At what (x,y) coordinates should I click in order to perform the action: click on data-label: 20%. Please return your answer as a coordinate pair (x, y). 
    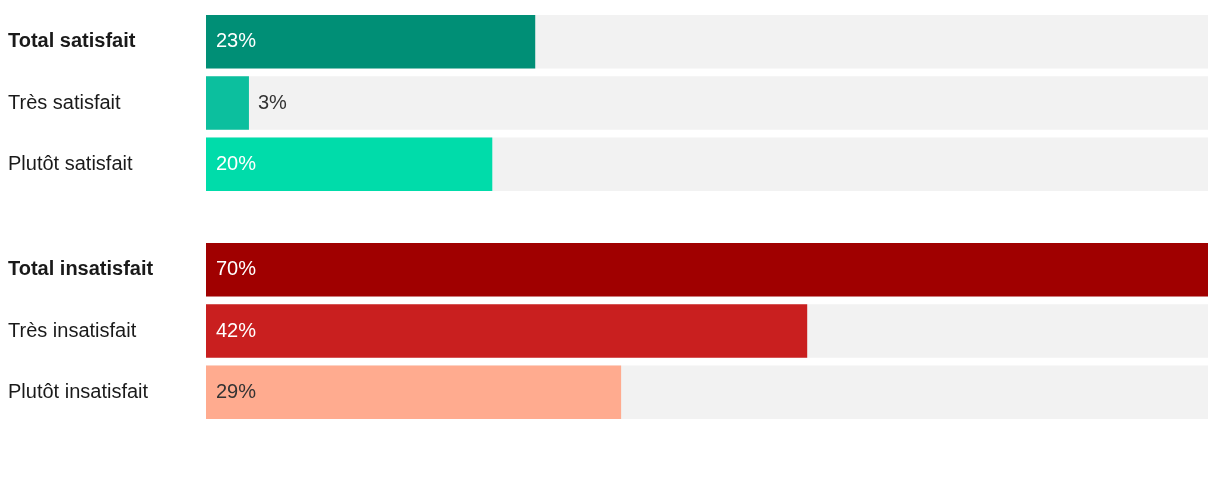
    Looking at the image, I should click on (236, 162).